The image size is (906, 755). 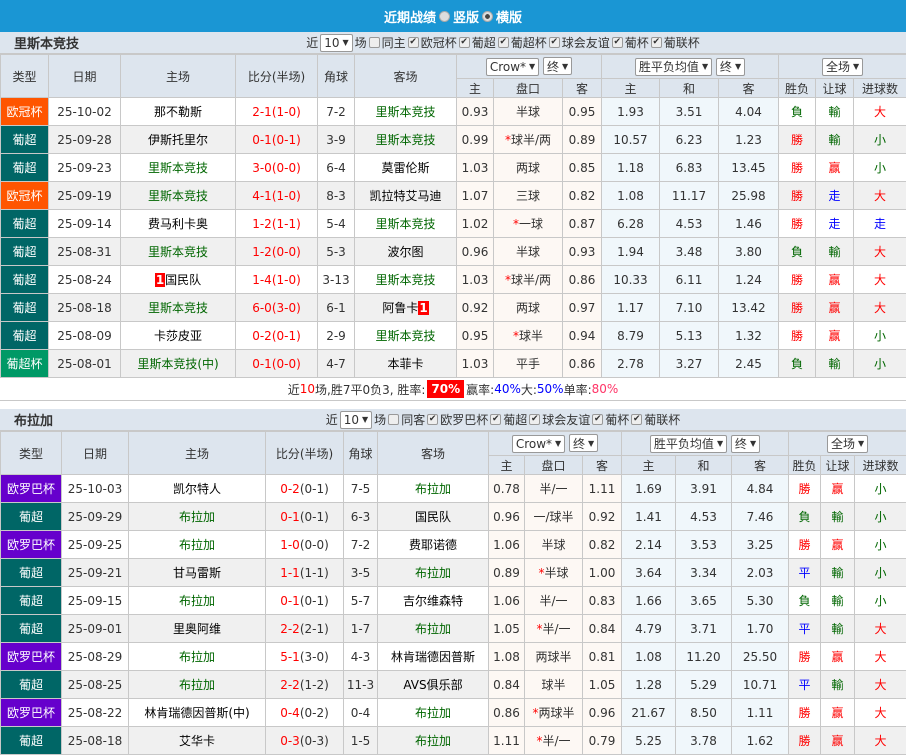 What do you see at coordinates (305, 741) in the screenshot?
I see `score-cell: 0-3(0-3)` at bounding box center [305, 741].